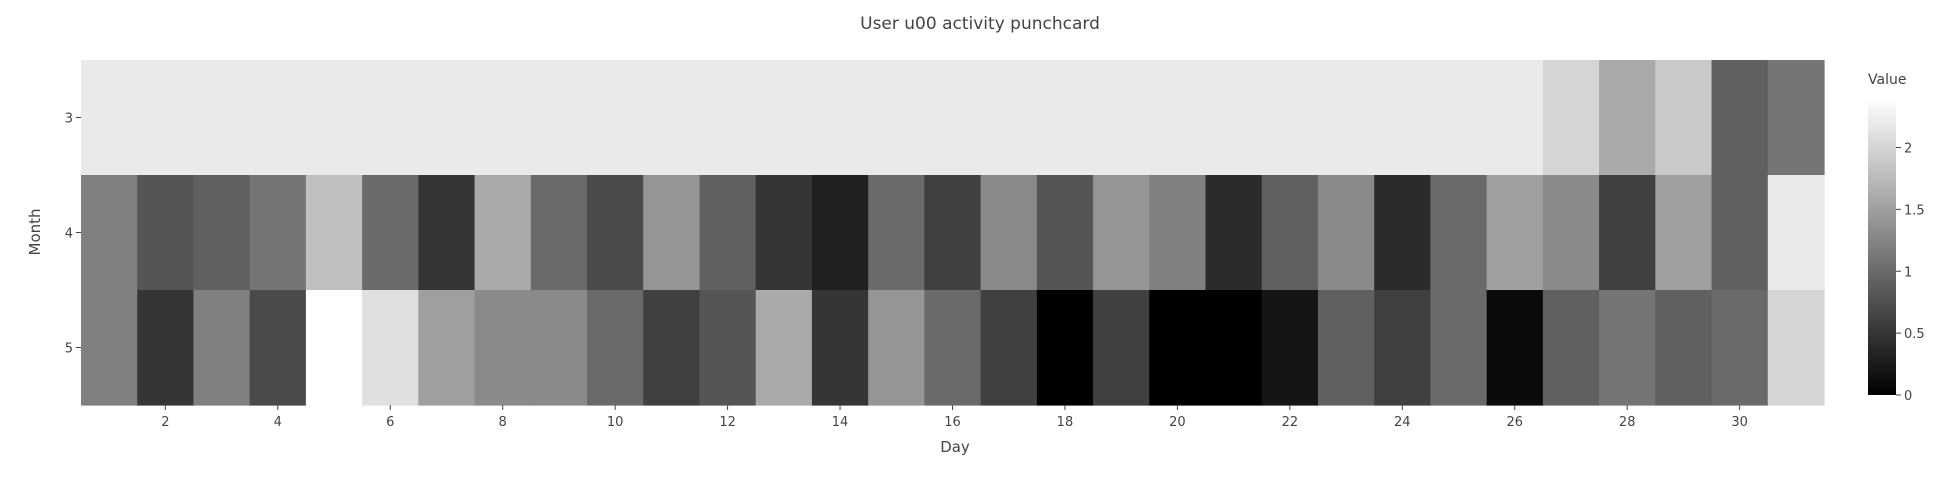 The image size is (1940, 486). Describe the element at coordinates (69, 349) in the screenshot. I see `y-tick-label: 5` at that location.